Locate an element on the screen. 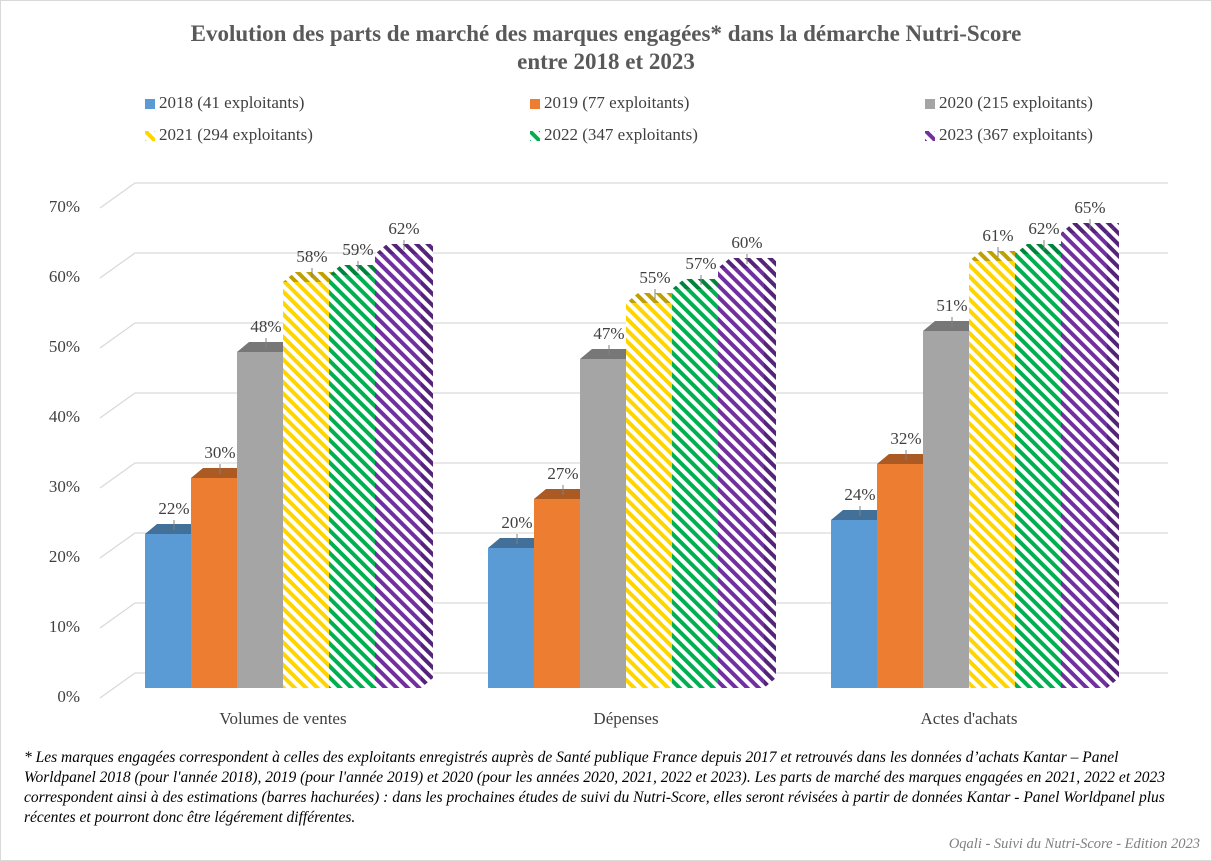 This screenshot has height=861, width=1212. legend-label: 2021 (294 exploitants) is located at coordinates (236, 134).